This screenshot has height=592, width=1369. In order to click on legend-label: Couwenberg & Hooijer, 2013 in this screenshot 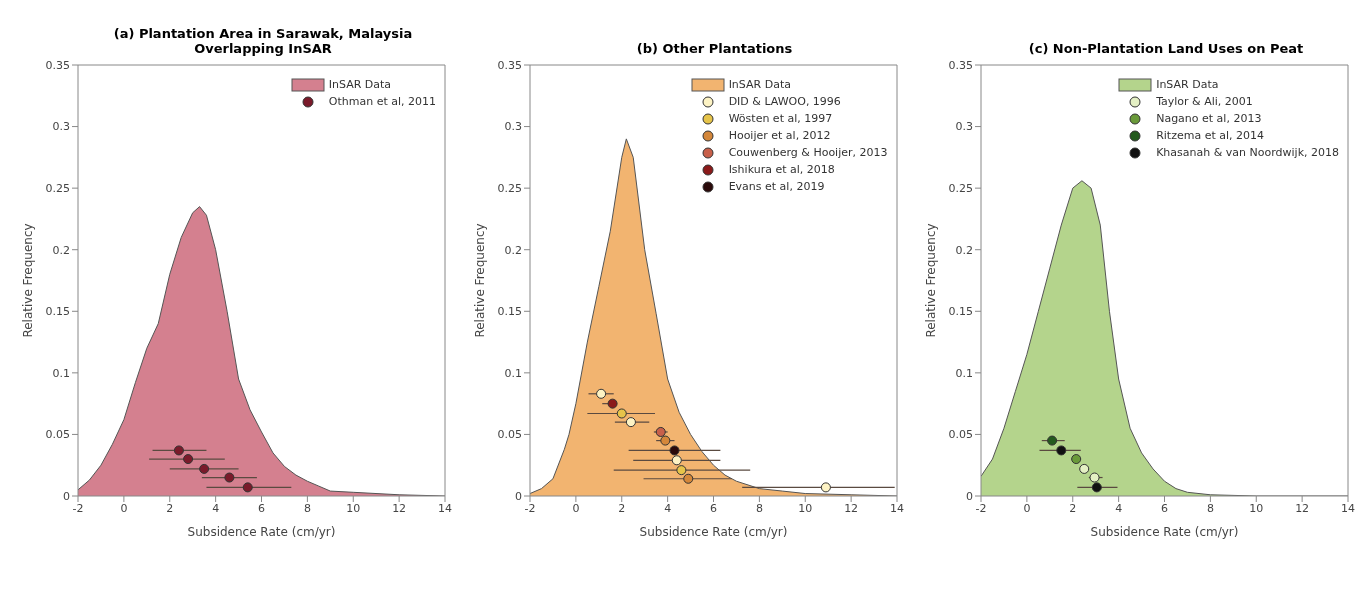, I will do `click(808, 152)`.